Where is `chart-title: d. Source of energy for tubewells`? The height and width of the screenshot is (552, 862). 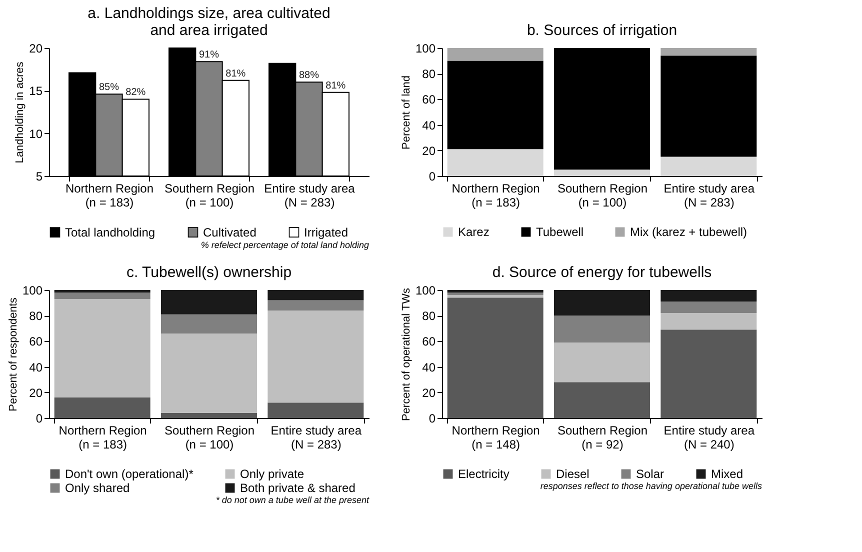
chart-title: d. Source of energy for tubewells is located at coordinates (602, 272).